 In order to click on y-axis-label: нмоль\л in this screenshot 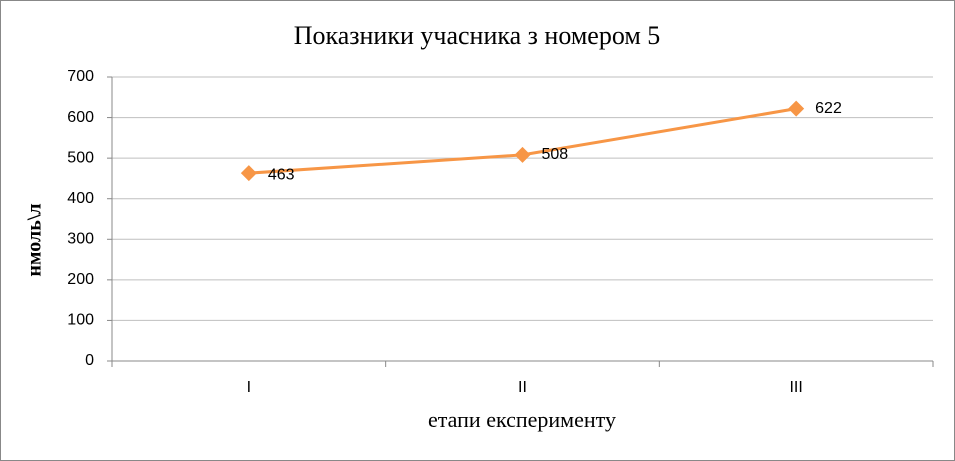, I will do `click(35, 239)`.